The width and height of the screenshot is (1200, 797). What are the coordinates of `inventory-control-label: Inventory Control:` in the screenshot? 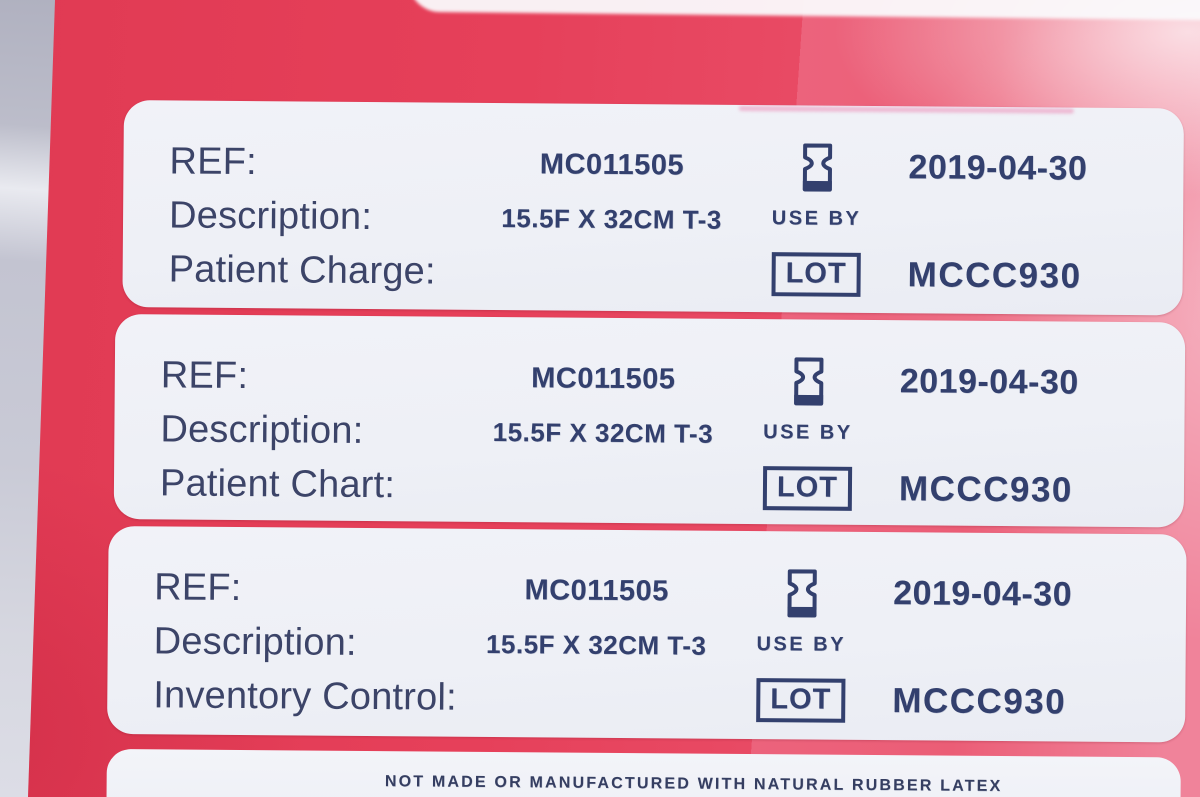 It's located at (305, 696).